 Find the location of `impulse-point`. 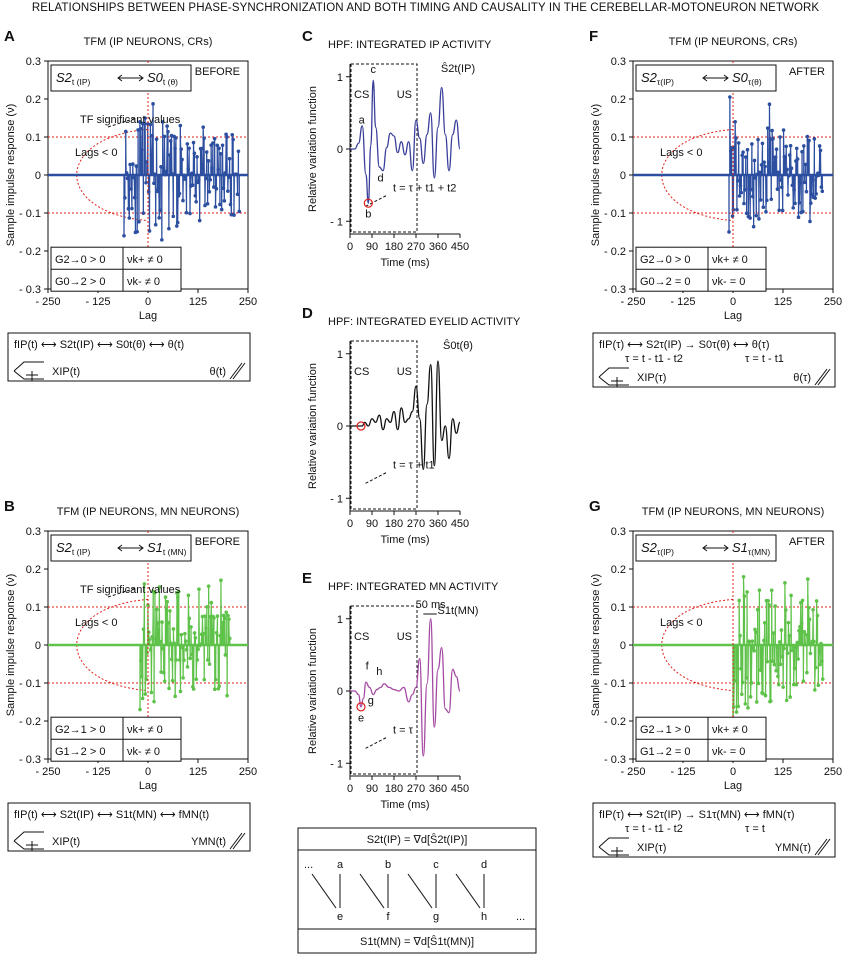

impulse-point is located at coordinates (125, 131).